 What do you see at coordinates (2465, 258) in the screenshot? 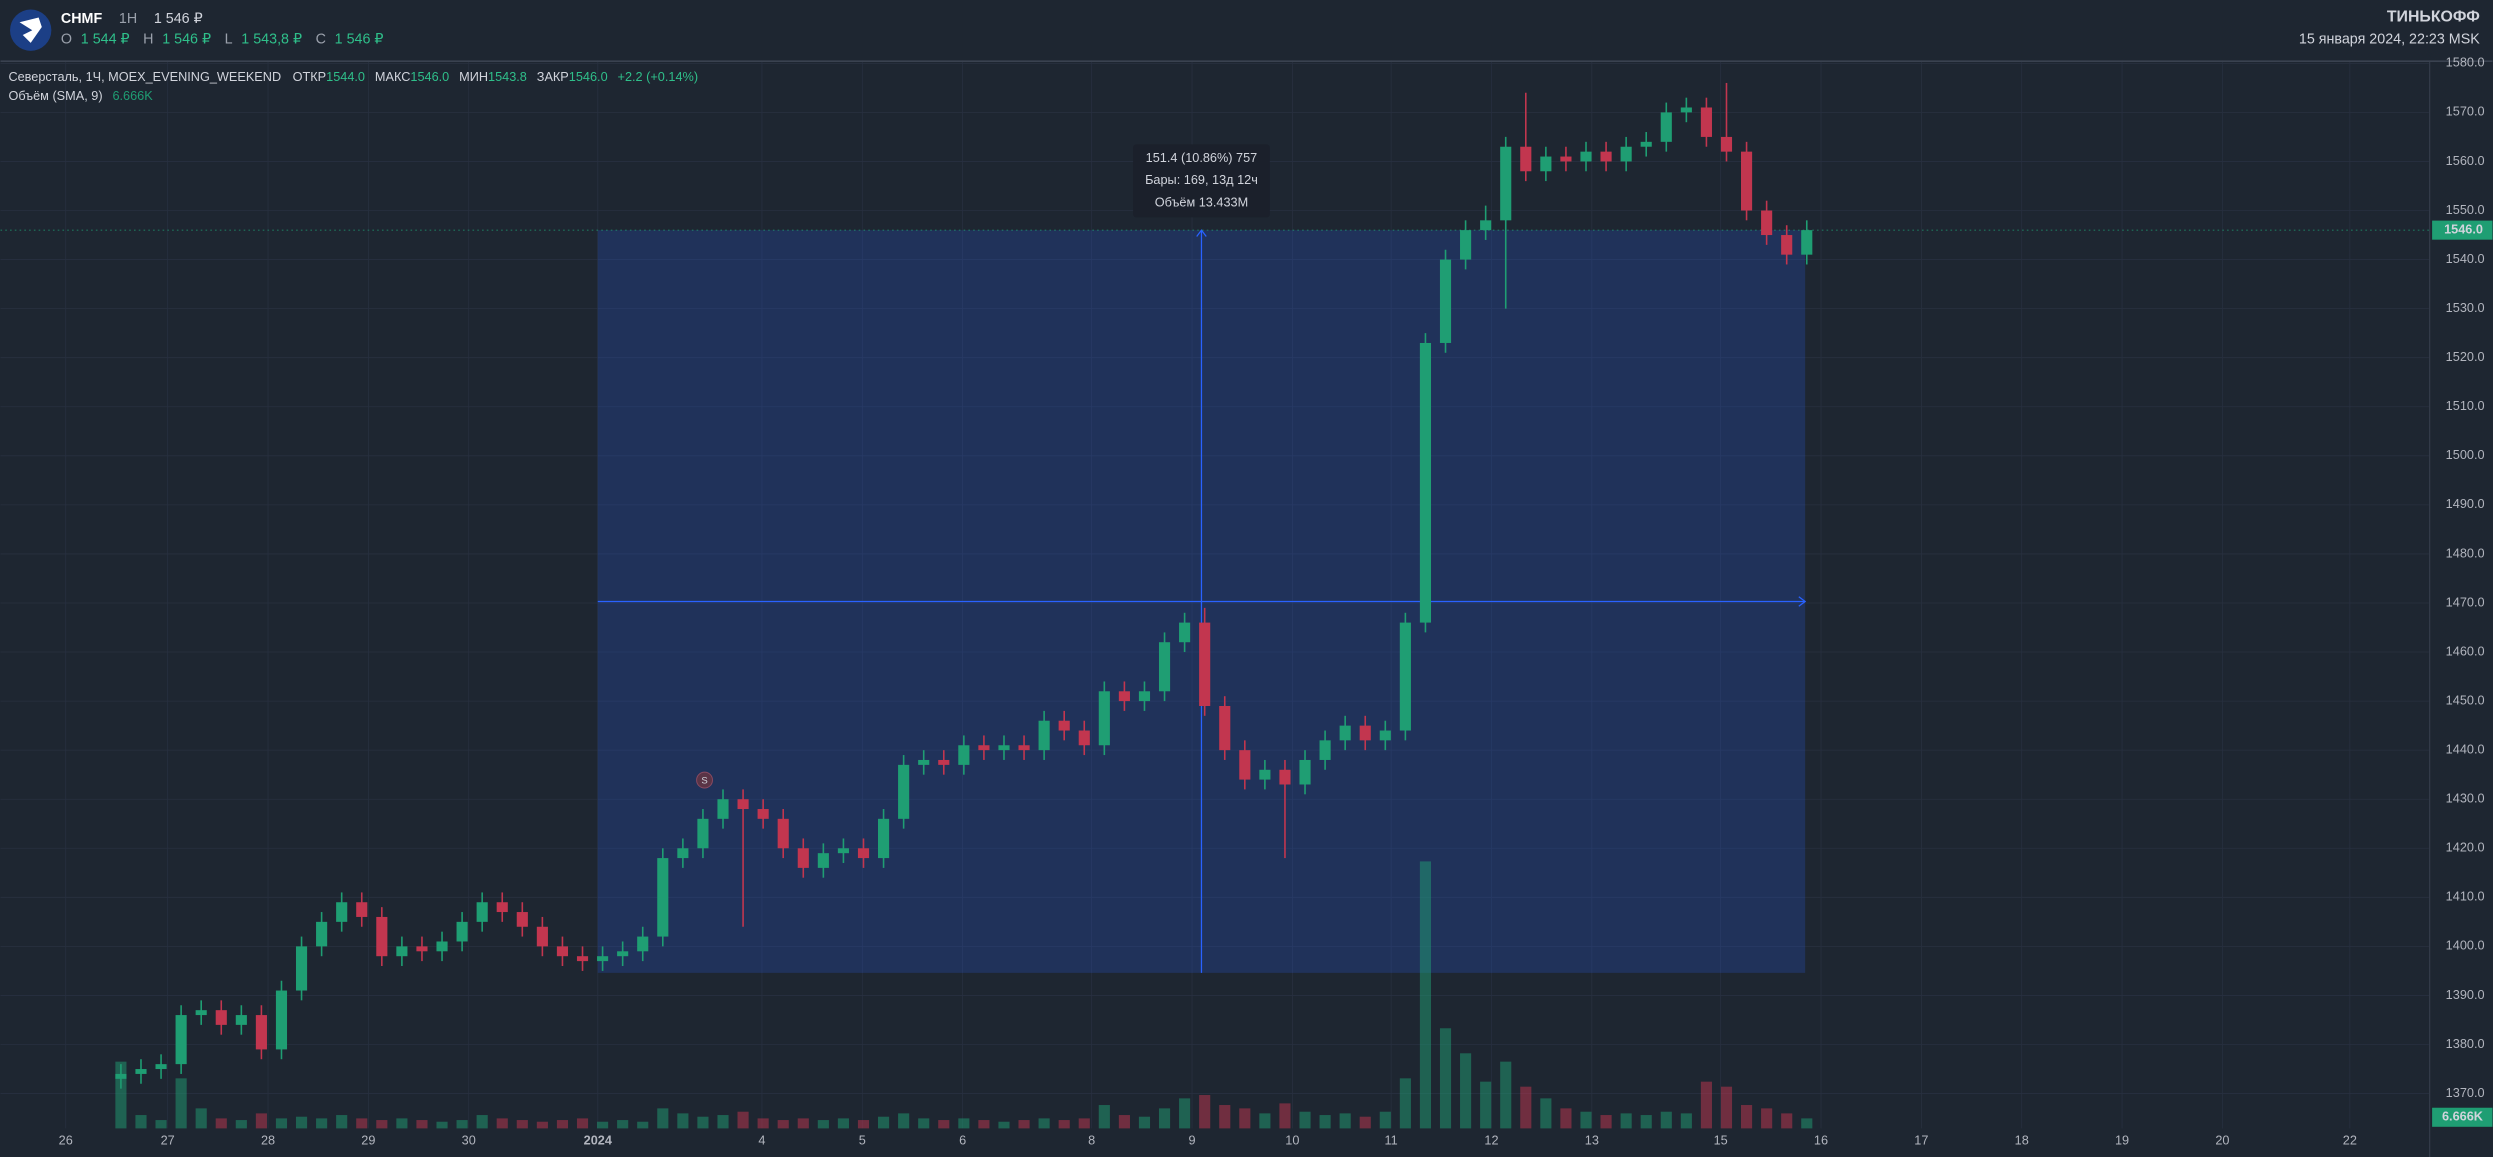
I see `y-tick-label: 1540.0` at bounding box center [2465, 258].